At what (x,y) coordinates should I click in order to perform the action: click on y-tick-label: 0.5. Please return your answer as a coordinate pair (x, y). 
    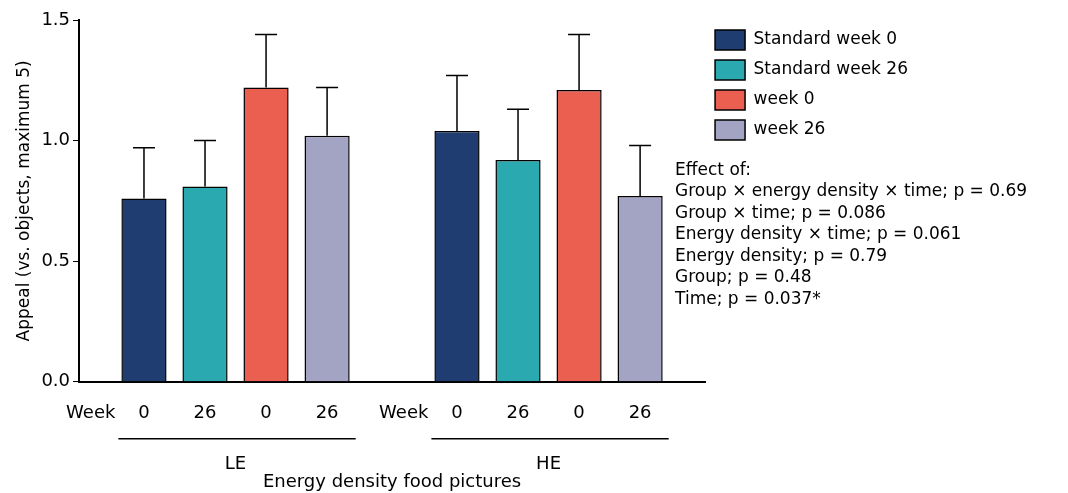
    Looking at the image, I should click on (56, 259).